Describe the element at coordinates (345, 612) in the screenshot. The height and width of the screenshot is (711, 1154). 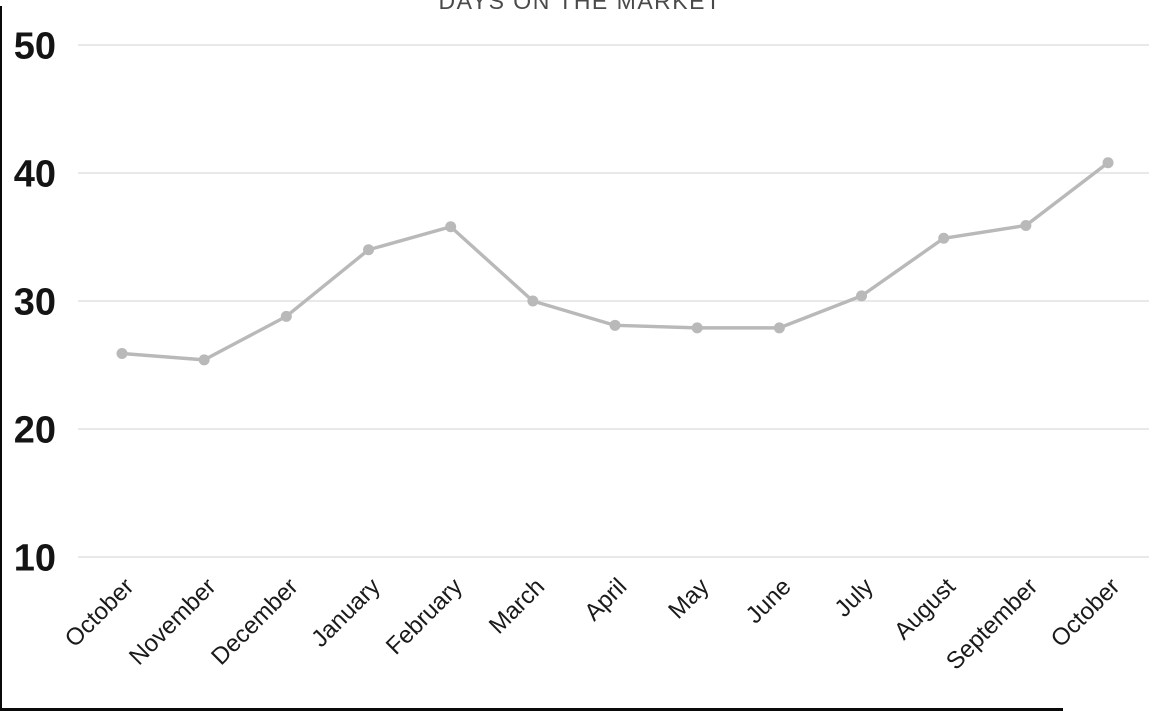
I see `x-axis-tick-label: January` at that location.